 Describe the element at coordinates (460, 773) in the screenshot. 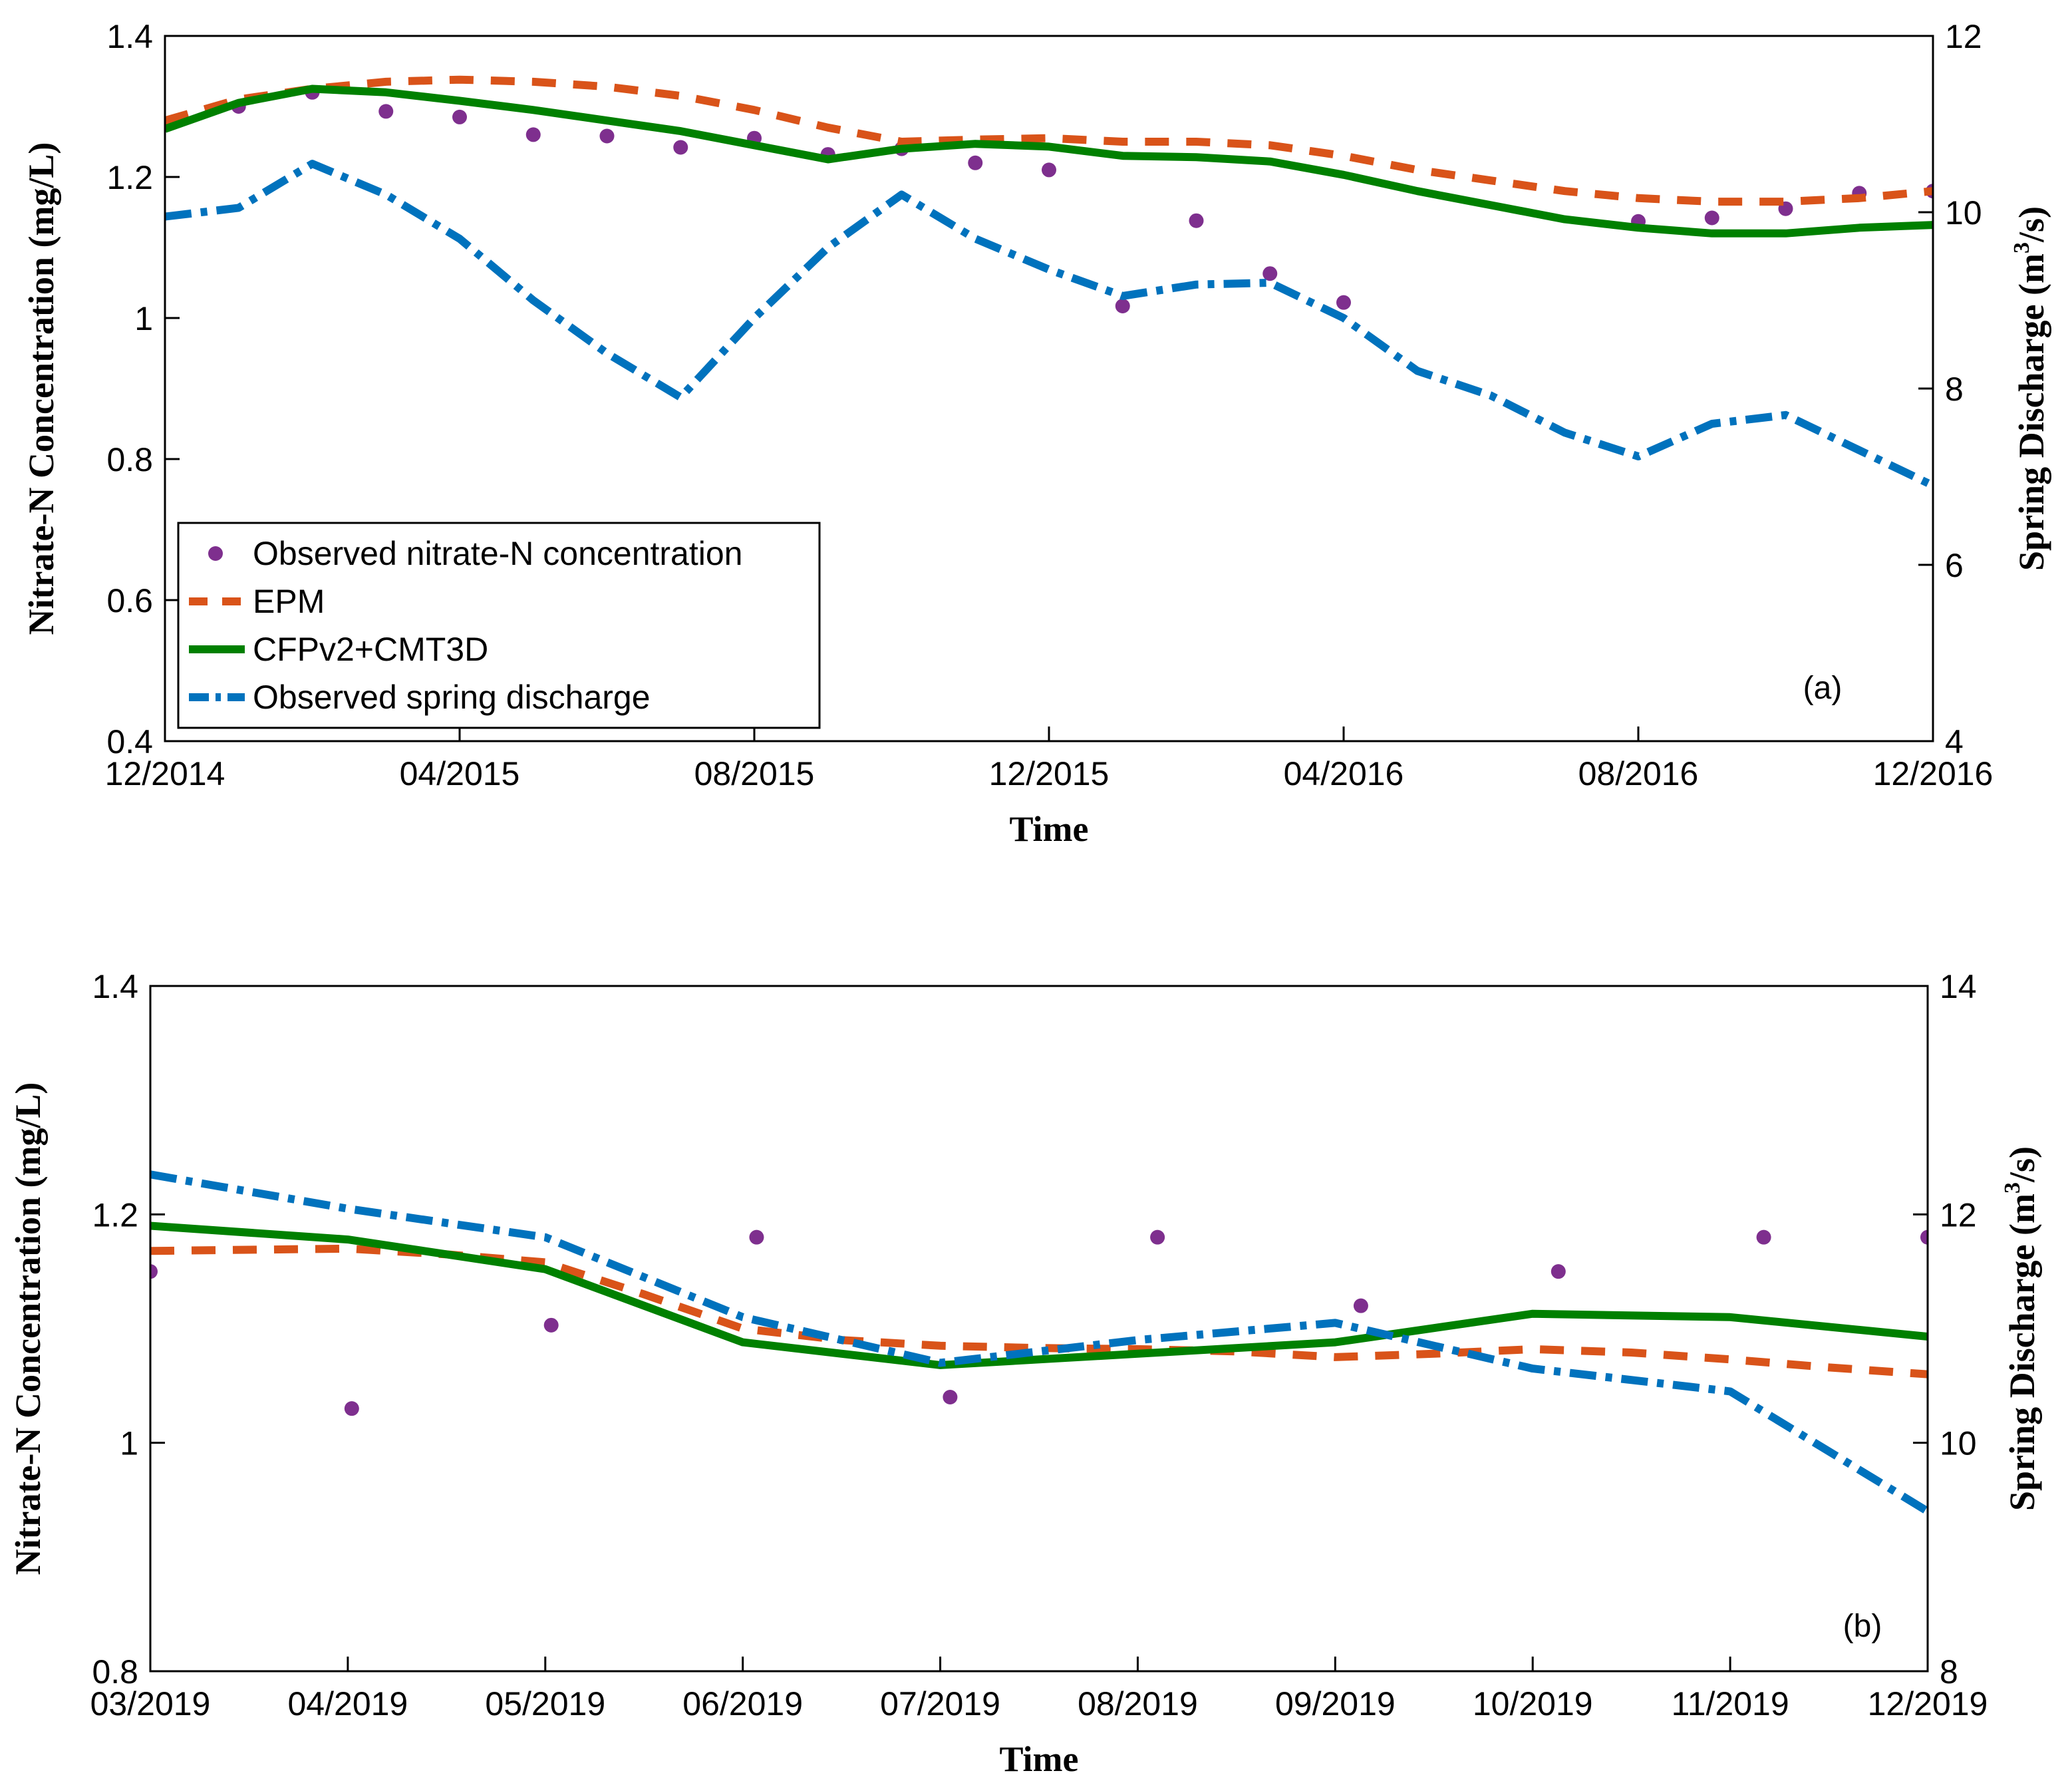

I see `x-tick-label: 04/2015` at that location.